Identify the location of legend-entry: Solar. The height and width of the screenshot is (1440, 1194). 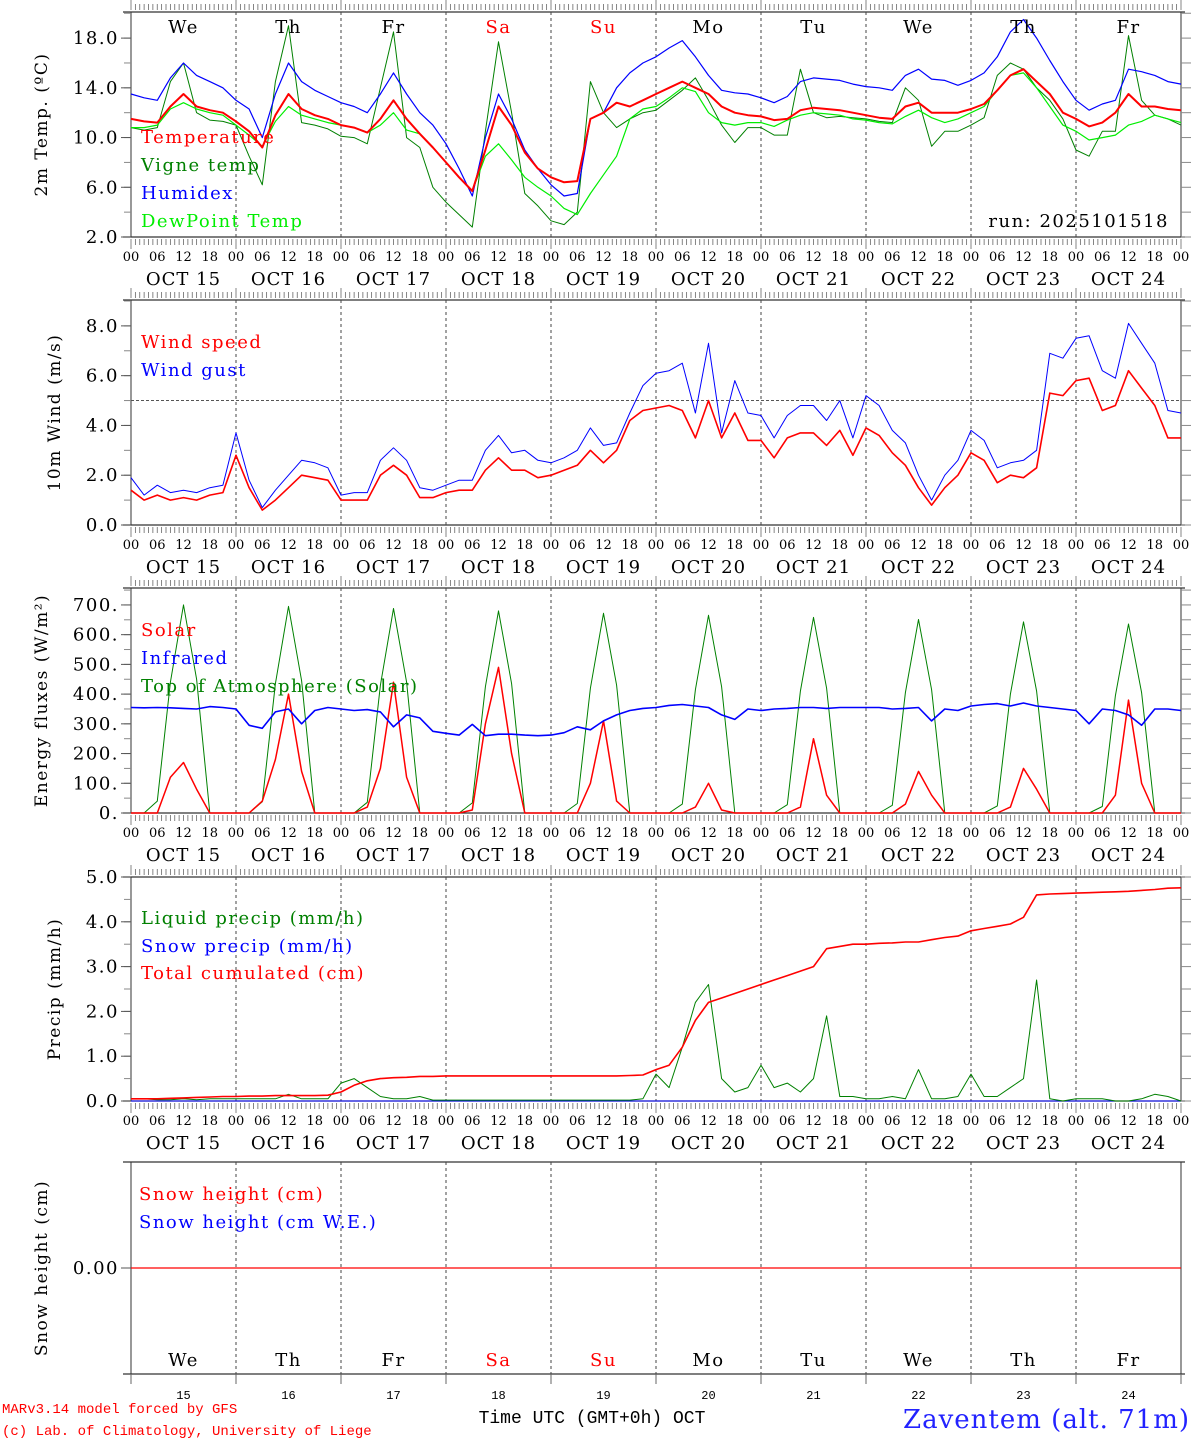
(169, 630).